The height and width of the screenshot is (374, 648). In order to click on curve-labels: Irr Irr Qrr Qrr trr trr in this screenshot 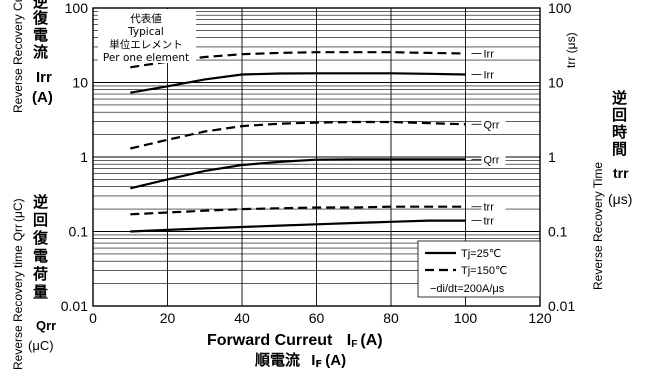, I will do `click(488, 137)`.